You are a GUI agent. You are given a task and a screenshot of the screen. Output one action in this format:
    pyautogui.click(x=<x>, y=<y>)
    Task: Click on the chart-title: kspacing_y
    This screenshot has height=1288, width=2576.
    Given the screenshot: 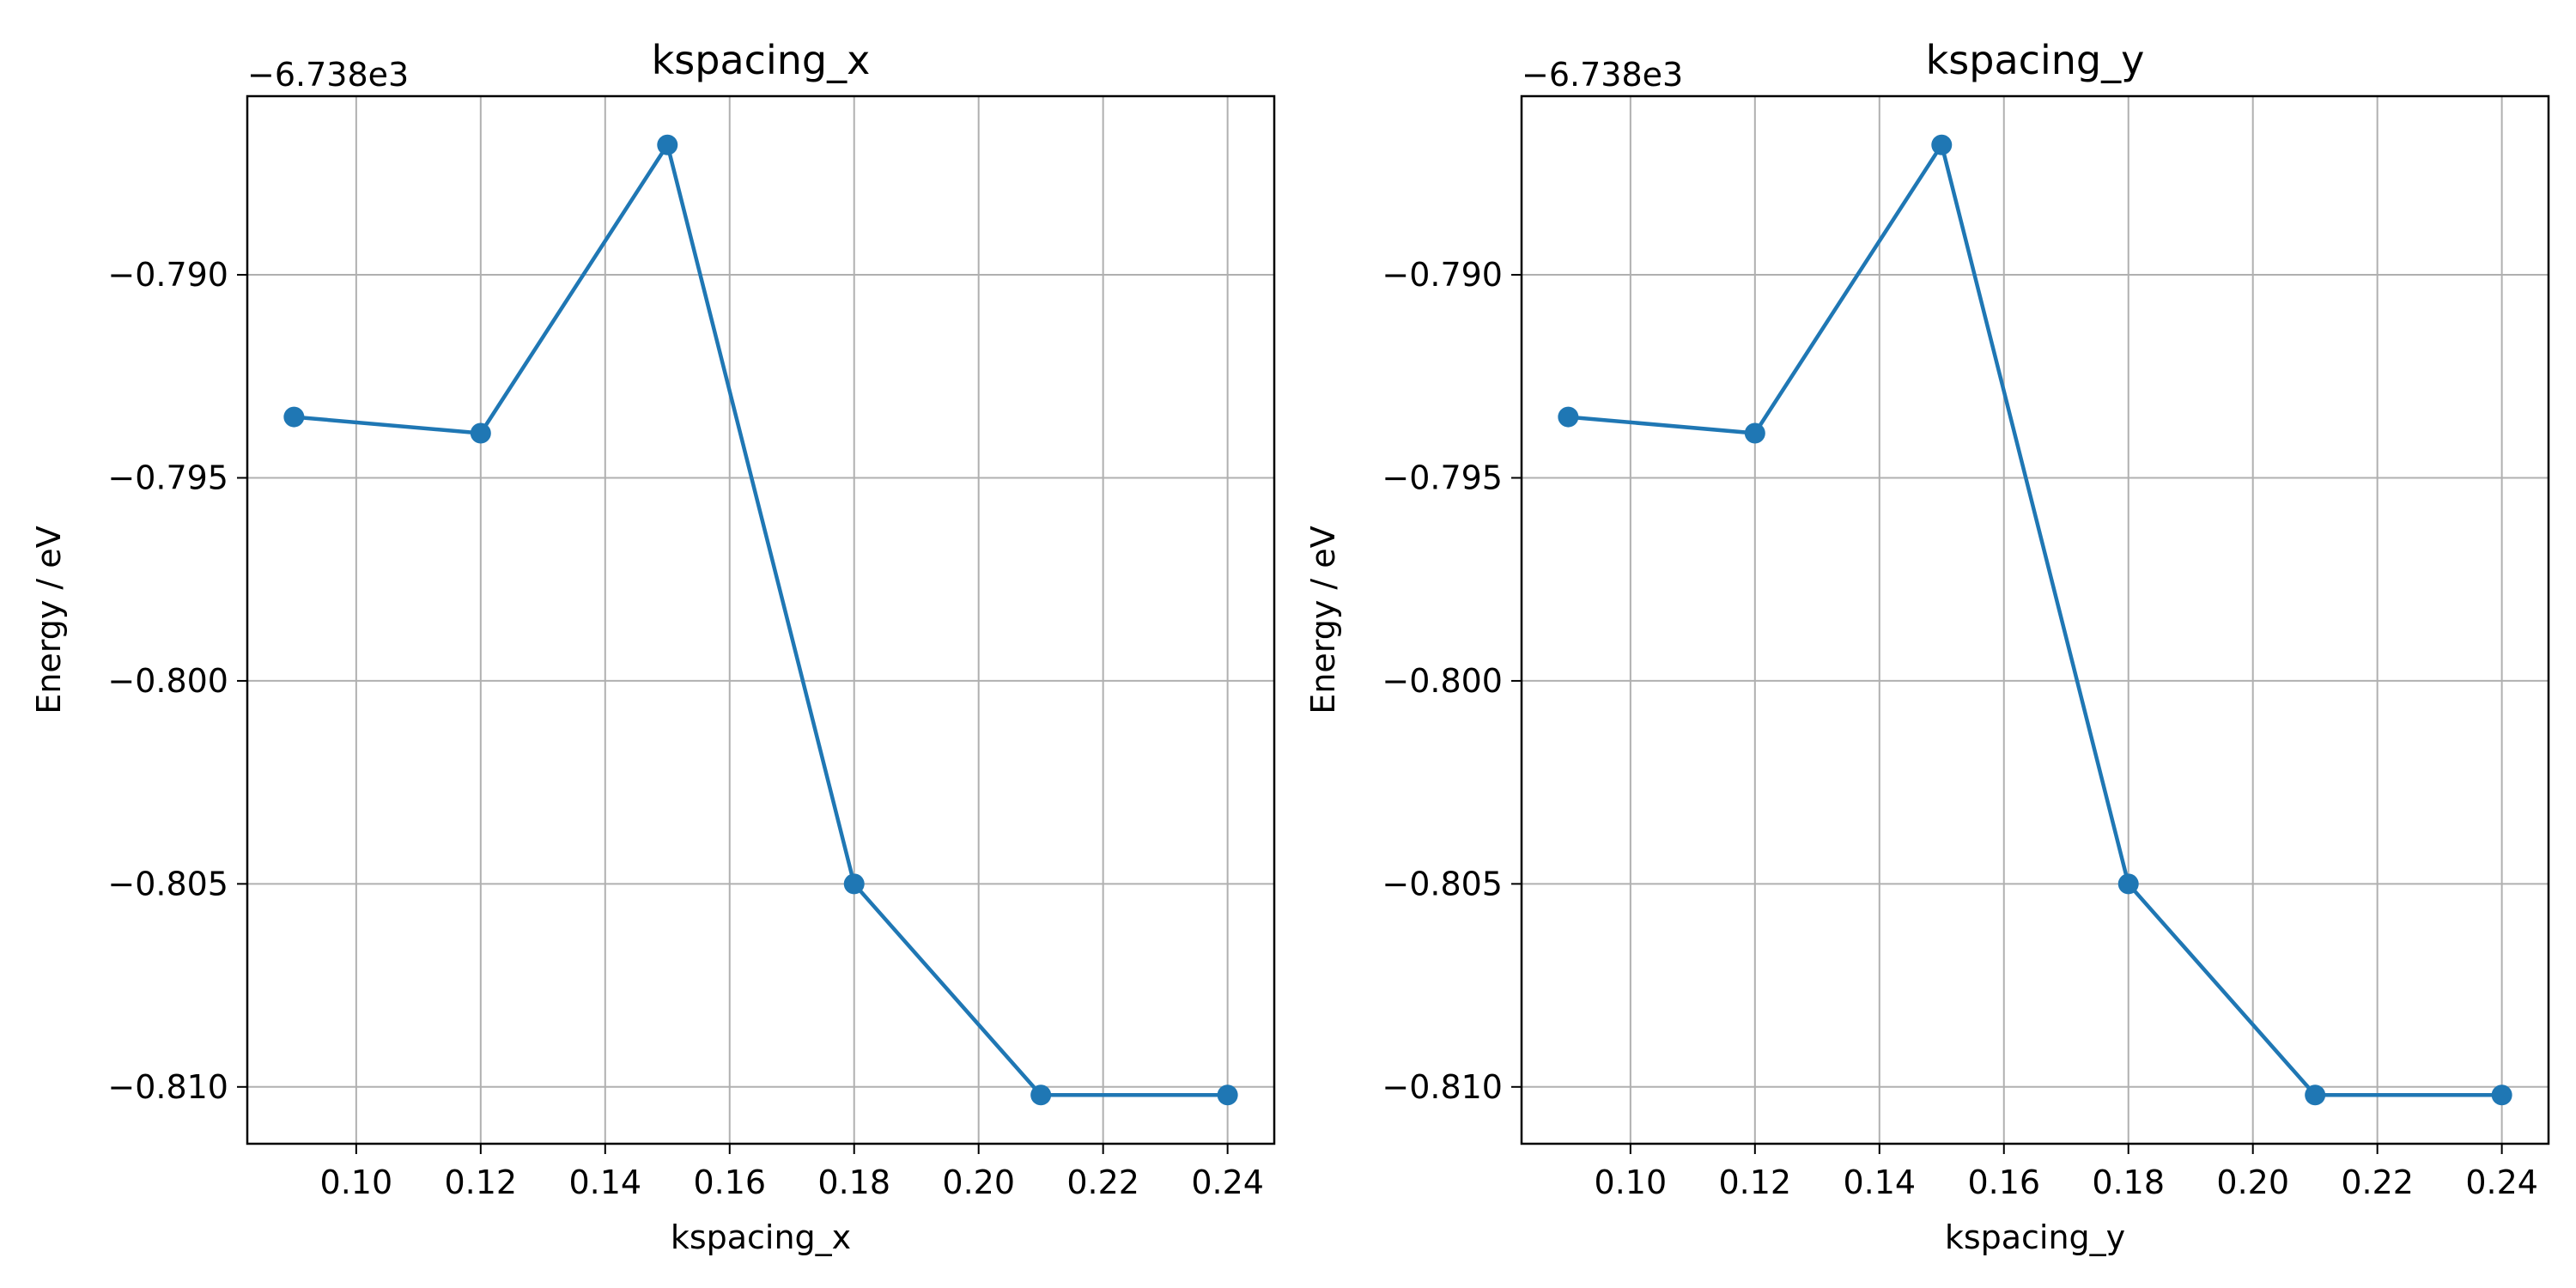 What is the action you would take?
    pyautogui.click(x=2035, y=60)
    